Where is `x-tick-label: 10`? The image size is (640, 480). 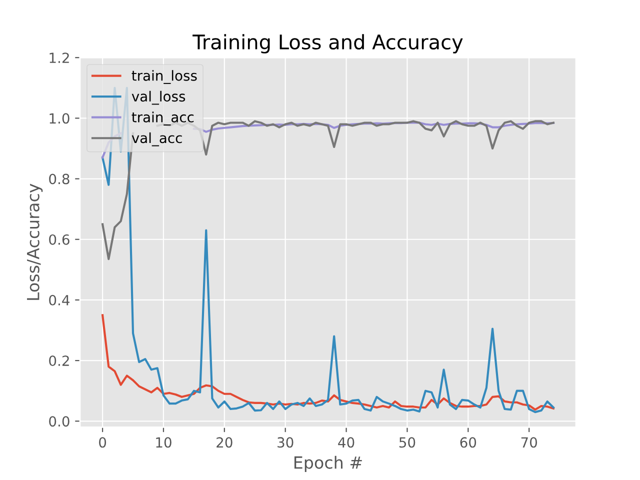
x-tick-label: 10 is located at coordinates (164, 442).